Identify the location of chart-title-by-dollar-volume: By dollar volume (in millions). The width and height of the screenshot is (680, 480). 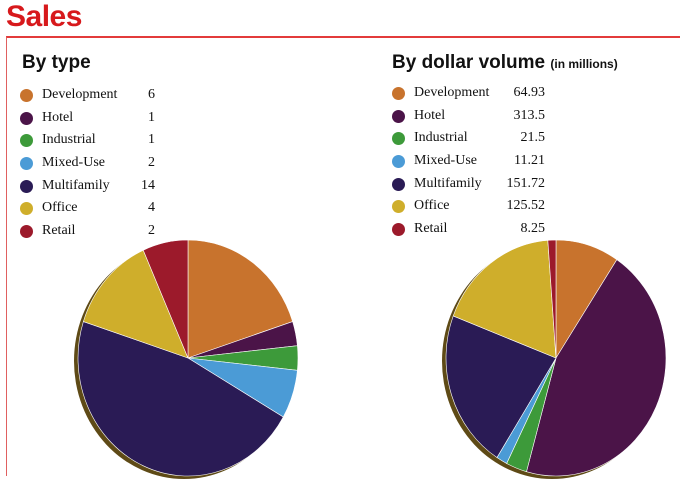
(505, 63).